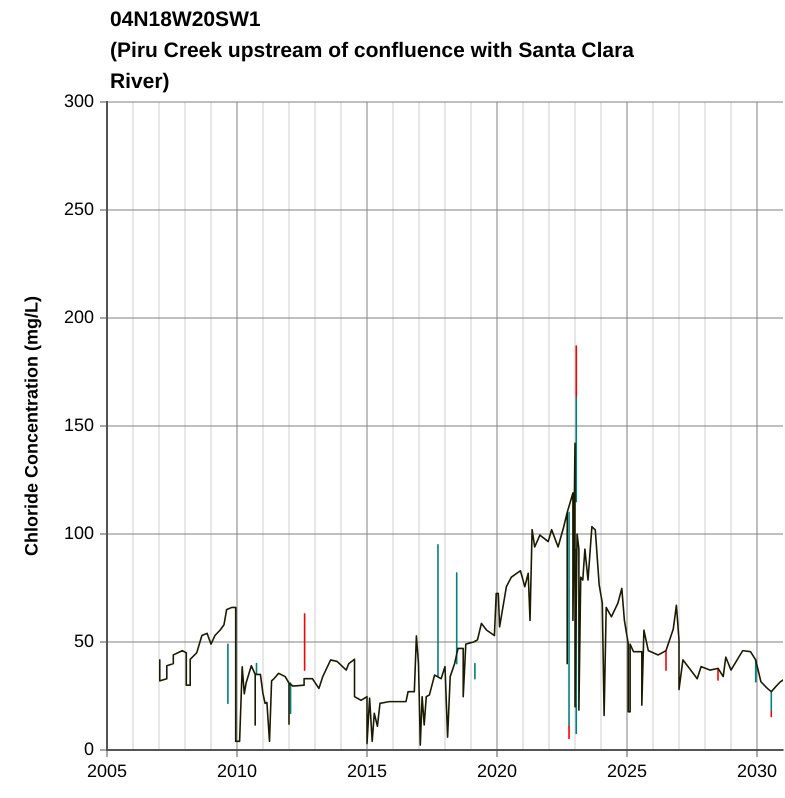  What do you see at coordinates (627, 770) in the screenshot?
I see `x-tick-label: 2025` at bounding box center [627, 770].